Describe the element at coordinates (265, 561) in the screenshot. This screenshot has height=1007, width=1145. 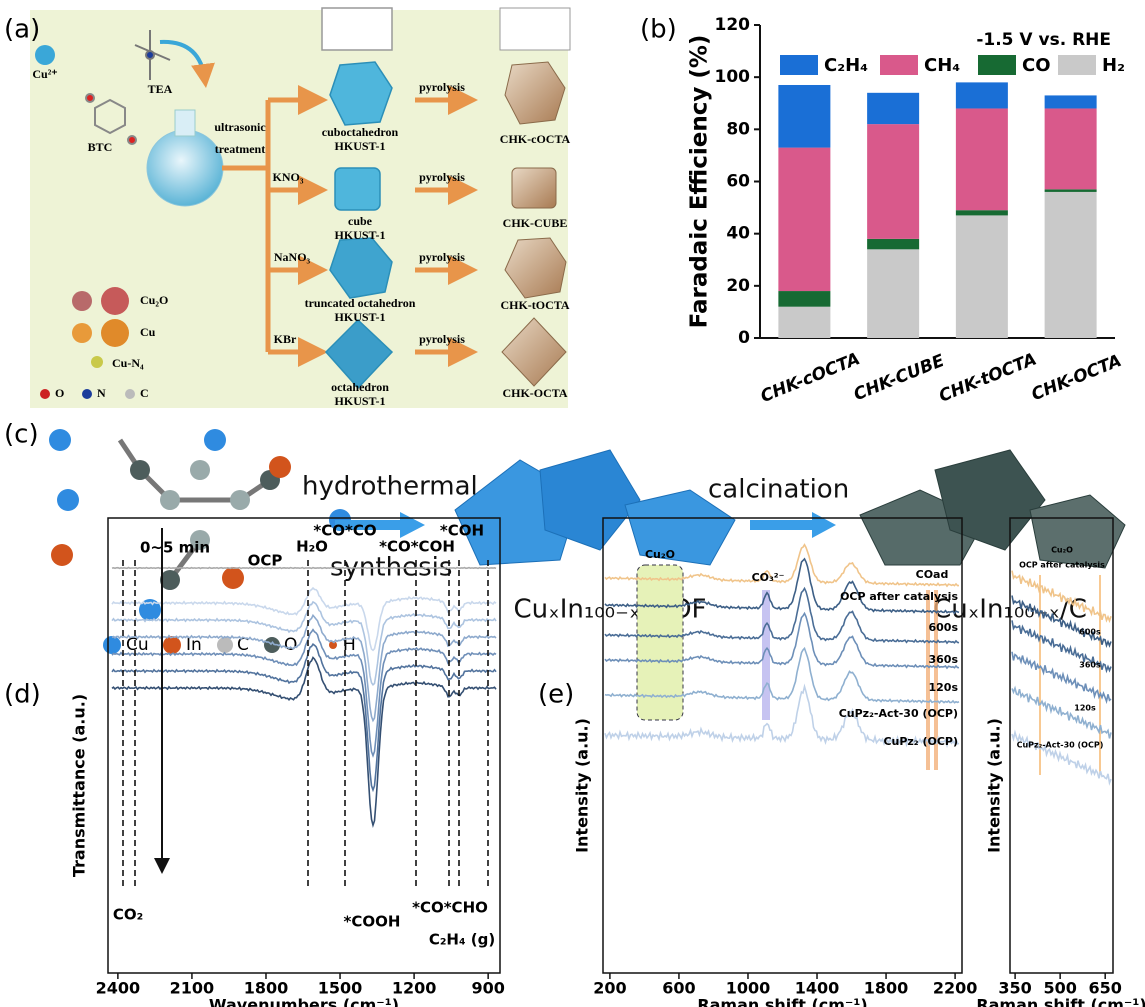
I see `annotation: OCP` at that location.